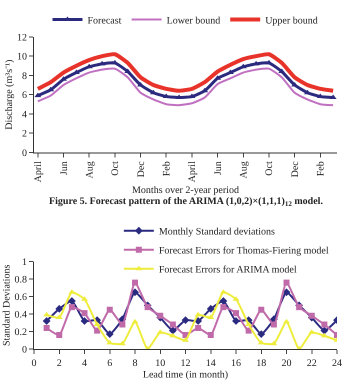 The image size is (345, 385). Describe the element at coordinates (24, 114) in the screenshot. I see `y-tick-label: 4` at that location.